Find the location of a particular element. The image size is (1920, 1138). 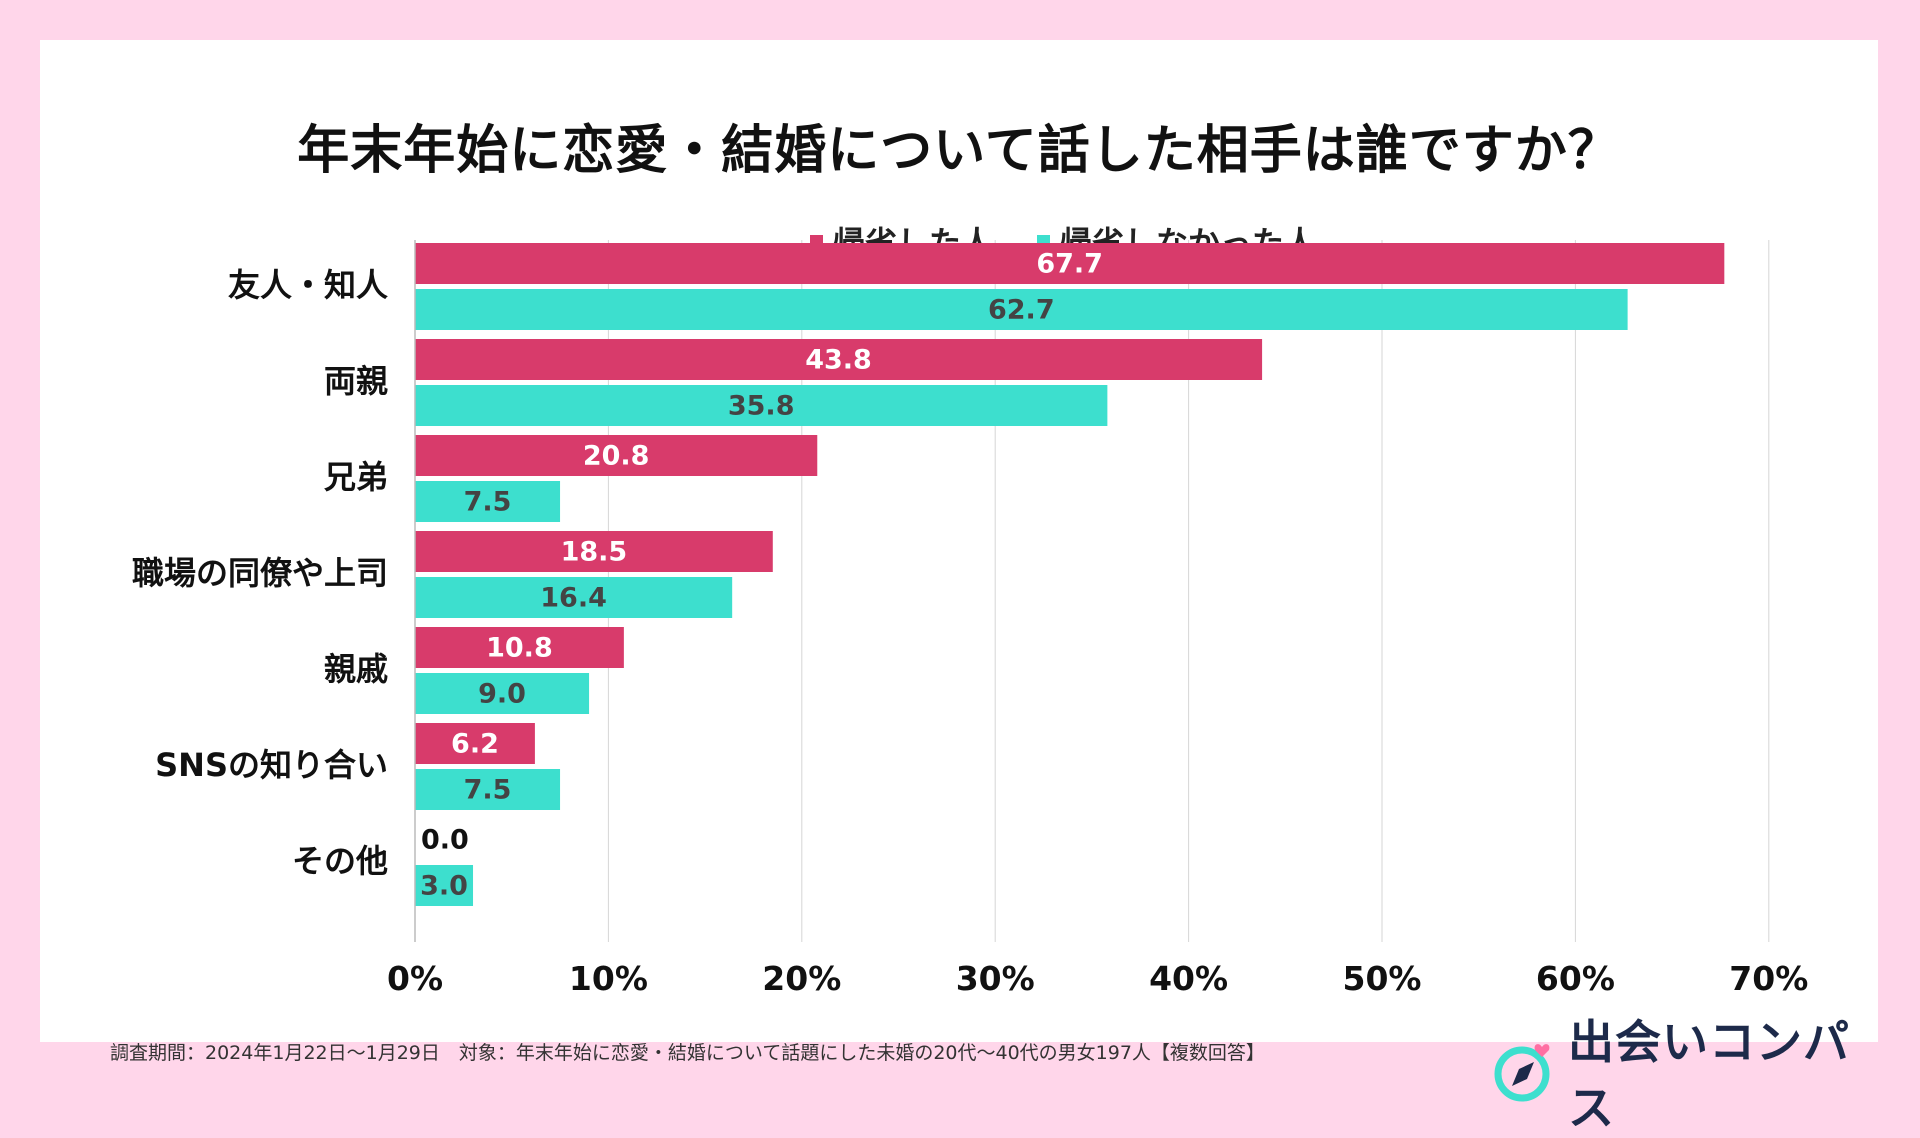

bar-value-label: 62.7 is located at coordinates (1021, 310).